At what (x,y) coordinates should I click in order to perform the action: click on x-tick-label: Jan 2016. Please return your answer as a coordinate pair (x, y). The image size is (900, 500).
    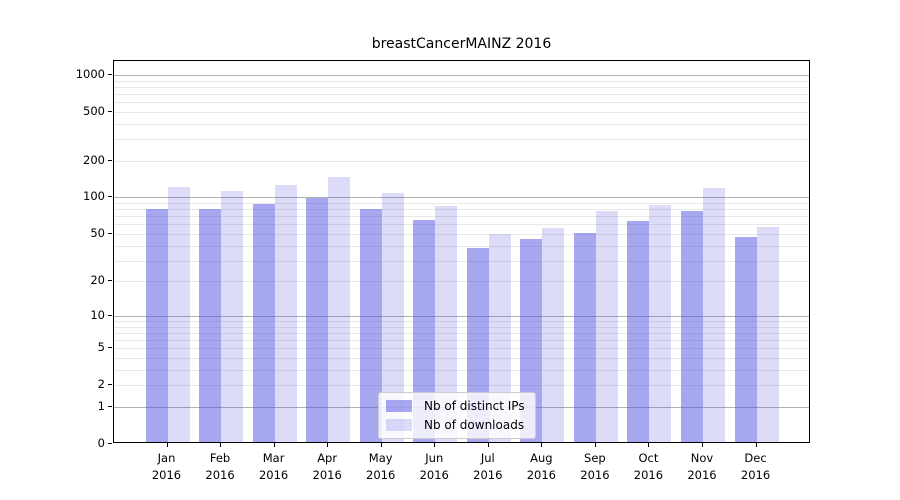
    Looking at the image, I should click on (166, 466).